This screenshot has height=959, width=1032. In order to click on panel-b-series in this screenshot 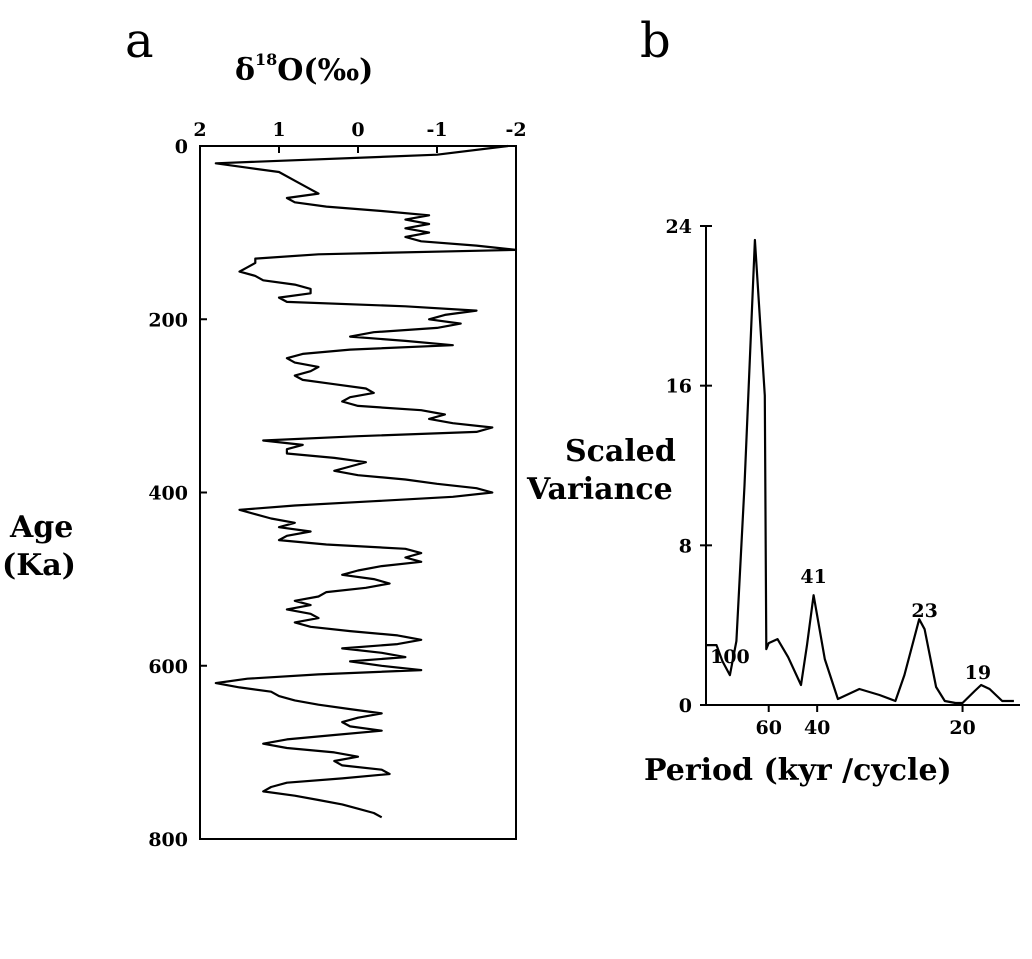, I will do `click(860, 471)`.